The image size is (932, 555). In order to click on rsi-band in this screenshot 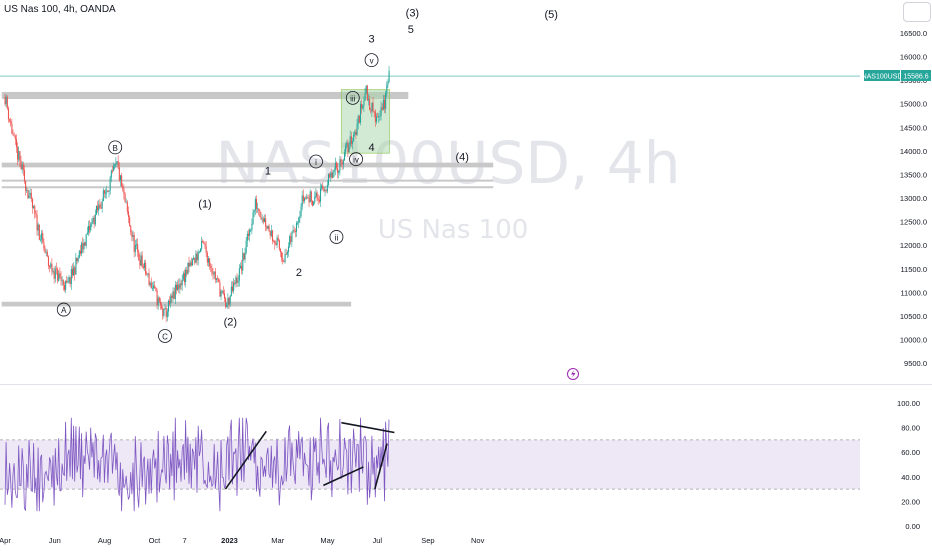, I will do `click(430, 464)`.